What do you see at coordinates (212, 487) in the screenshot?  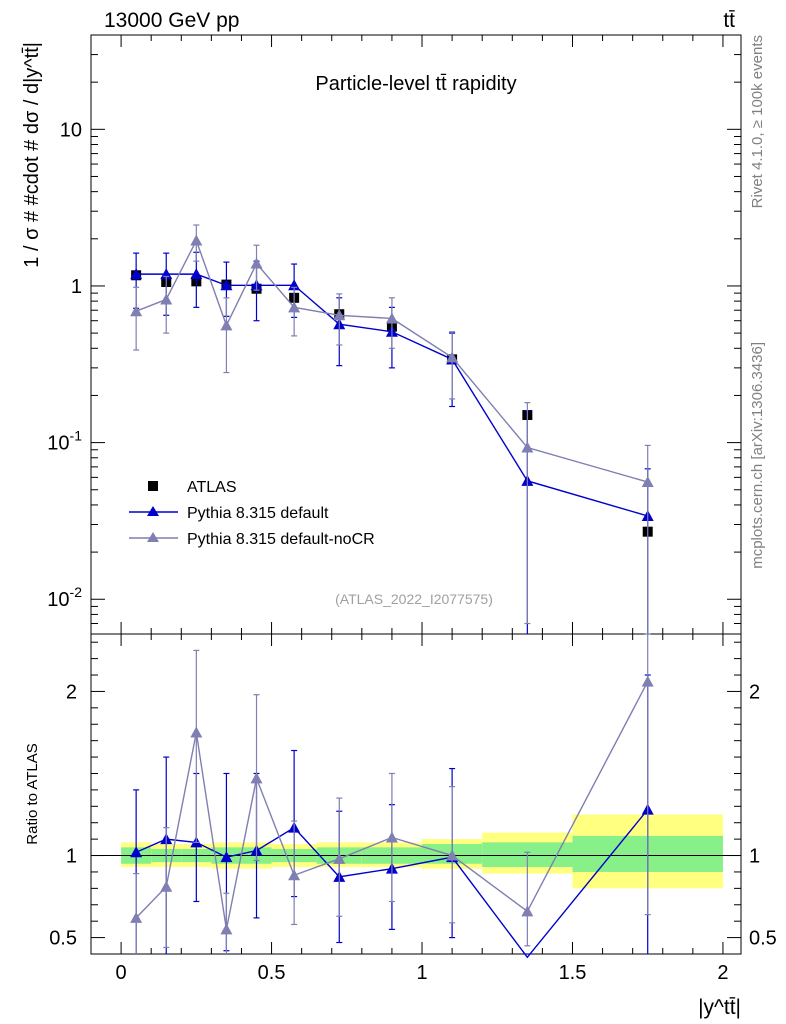 I see `legend-label-atlas: ATLAS` at bounding box center [212, 487].